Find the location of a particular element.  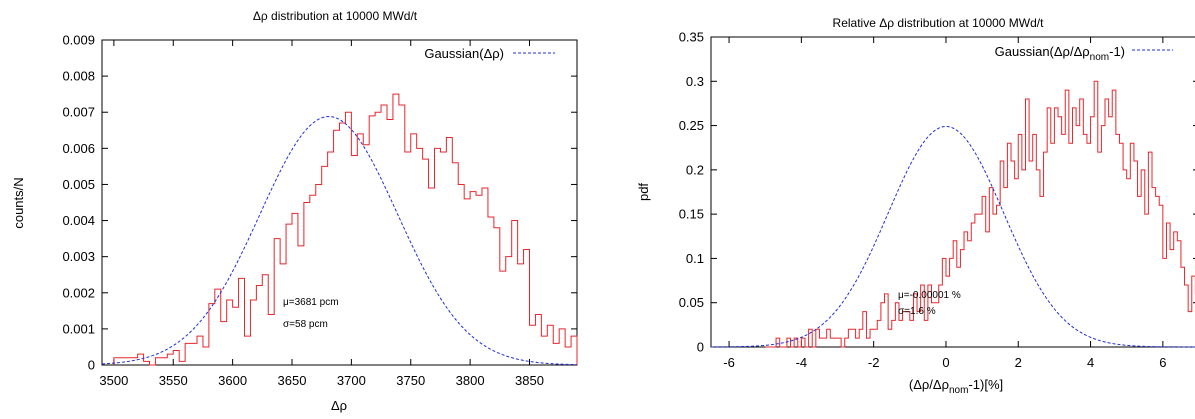

chart-right-x-label-tail: -1)[%] is located at coordinates (985, 384).